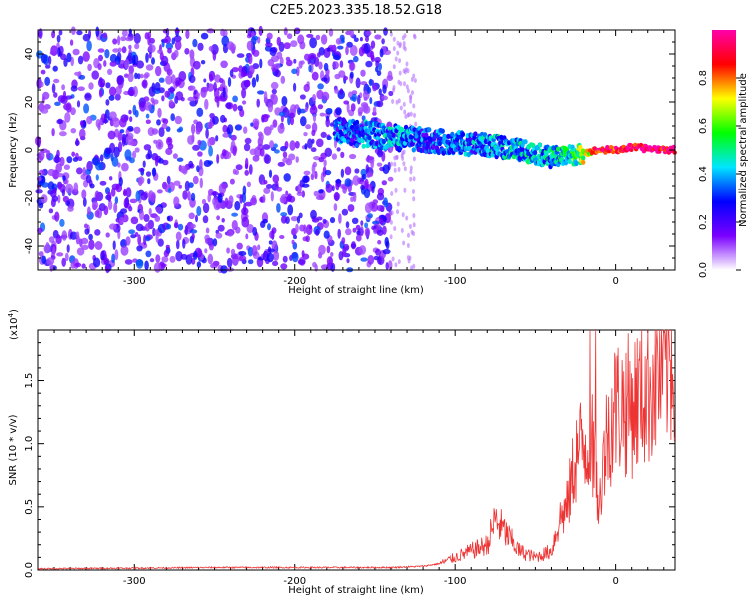  What do you see at coordinates (29, 444) in the screenshot?
I see `y-tick-label: 1.0` at bounding box center [29, 444].